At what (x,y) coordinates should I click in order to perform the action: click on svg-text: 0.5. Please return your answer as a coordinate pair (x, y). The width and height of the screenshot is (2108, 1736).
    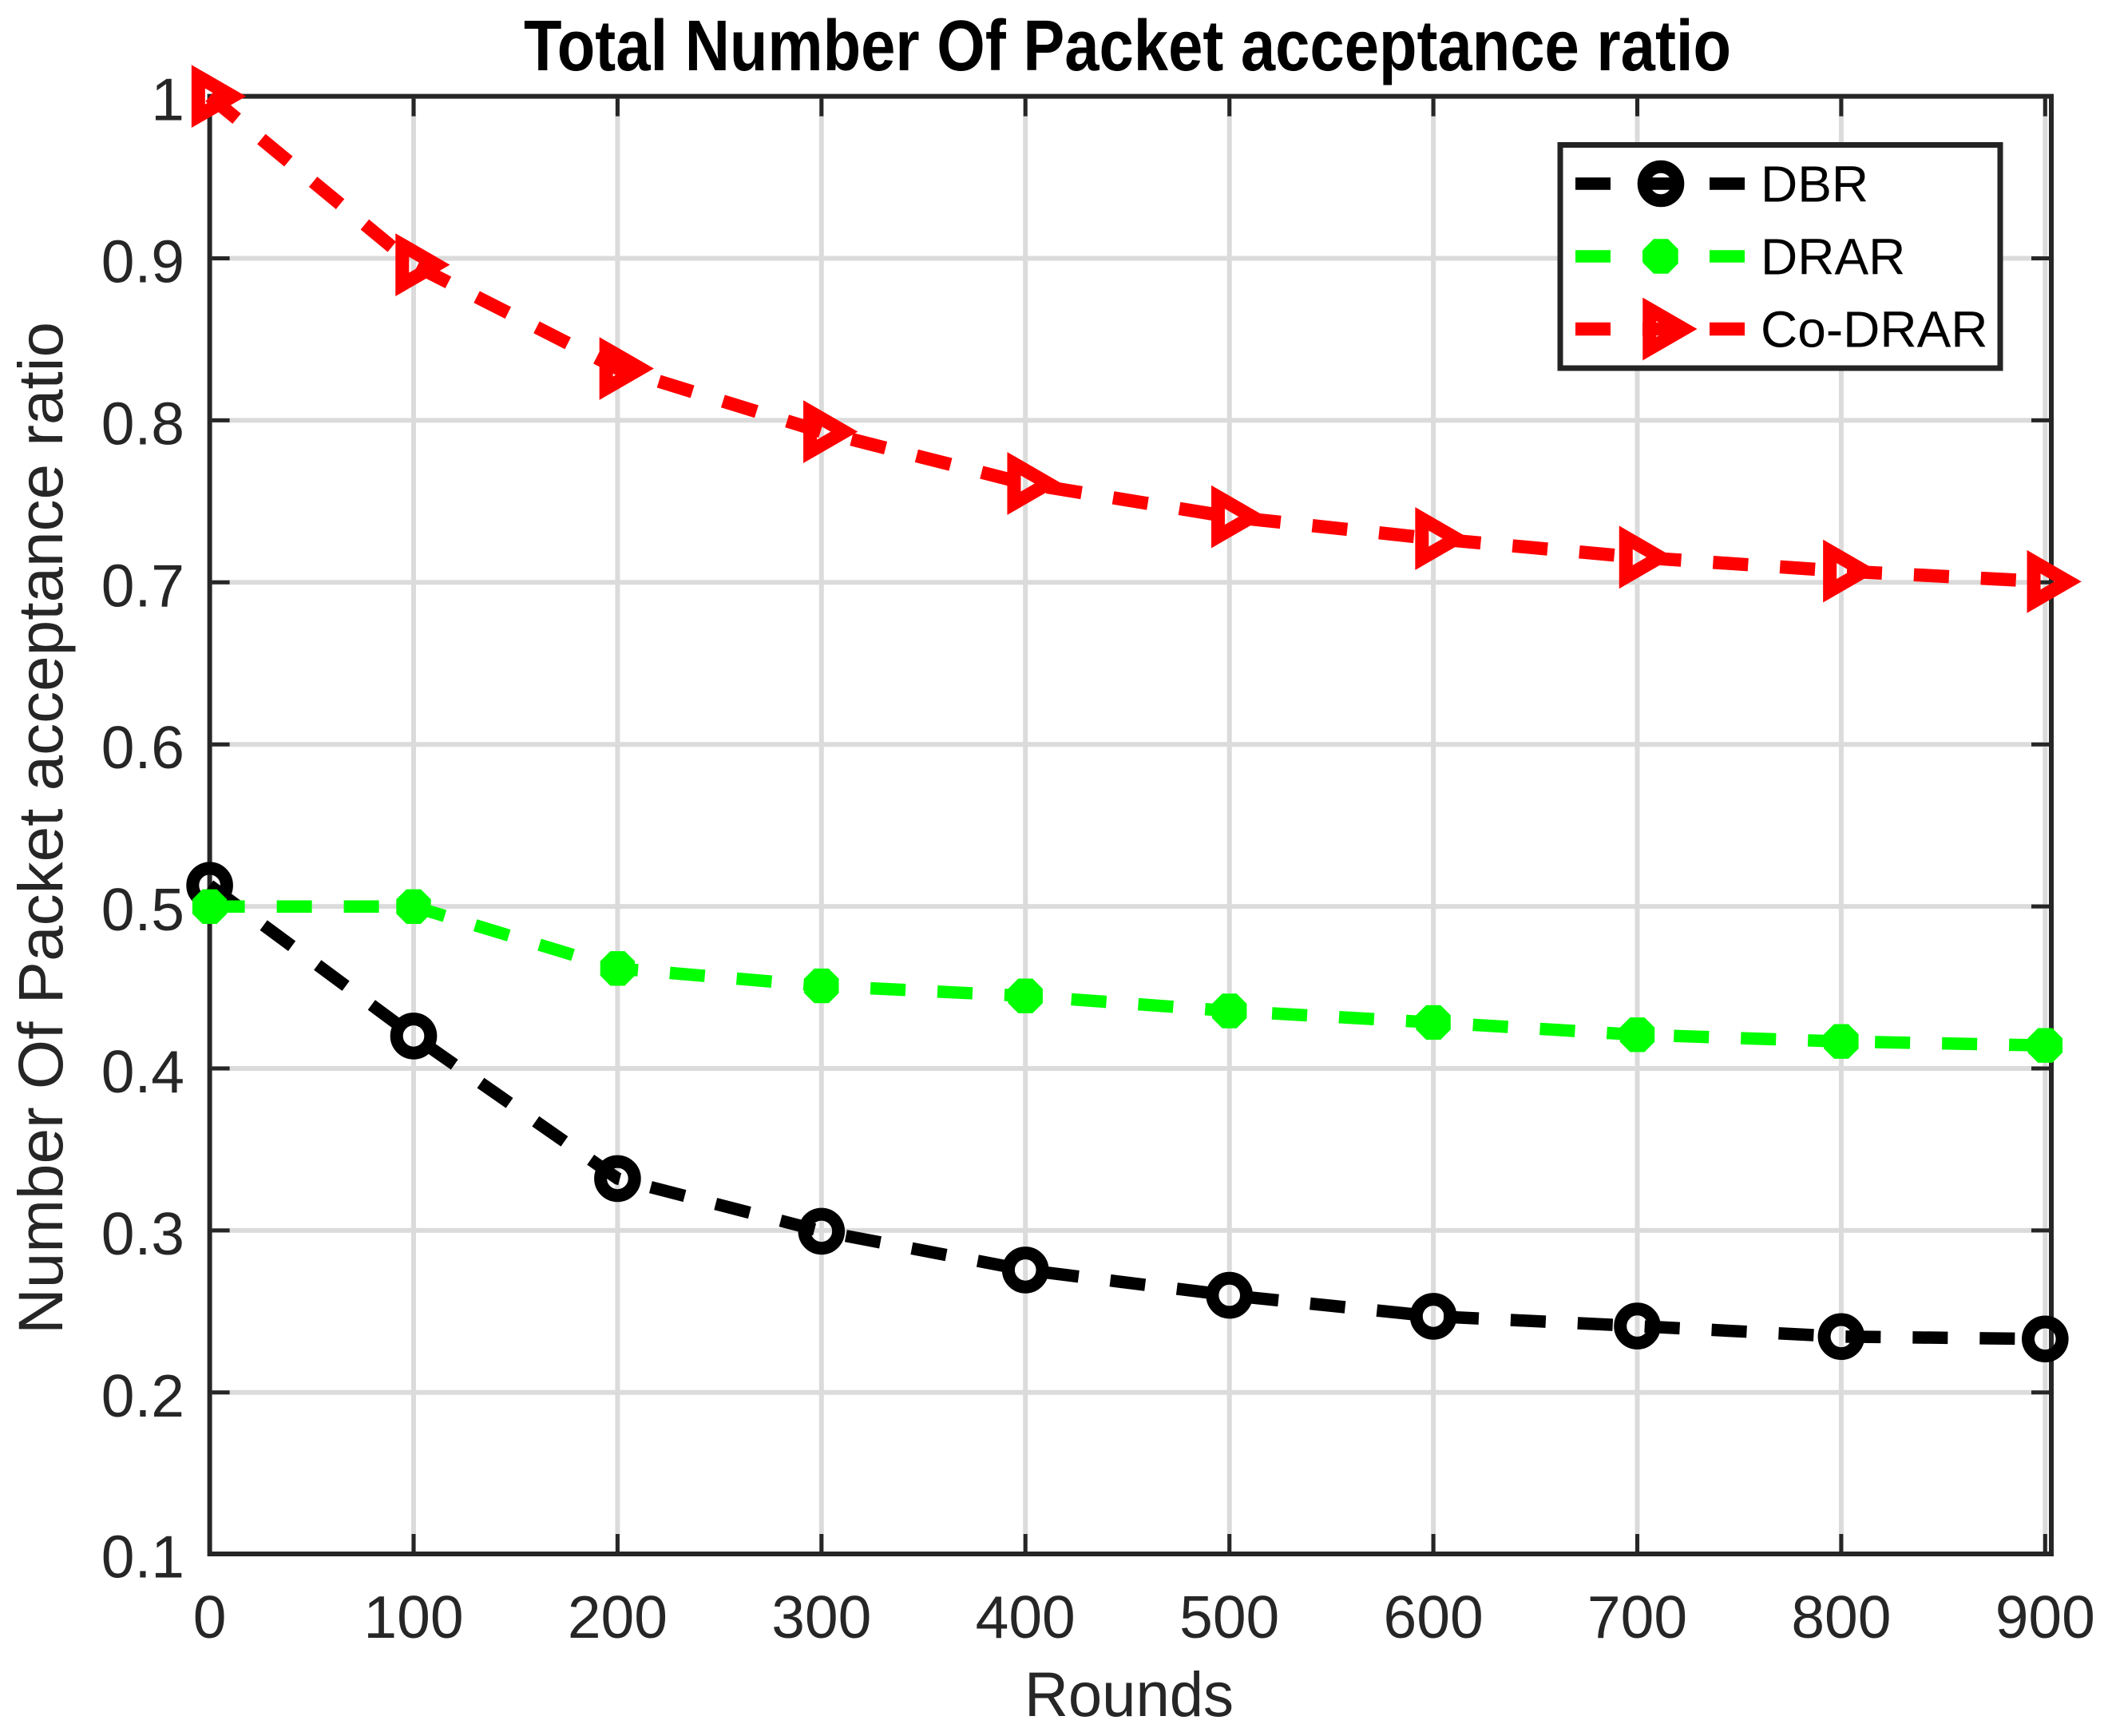
    Looking at the image, I should click on (142, 909).